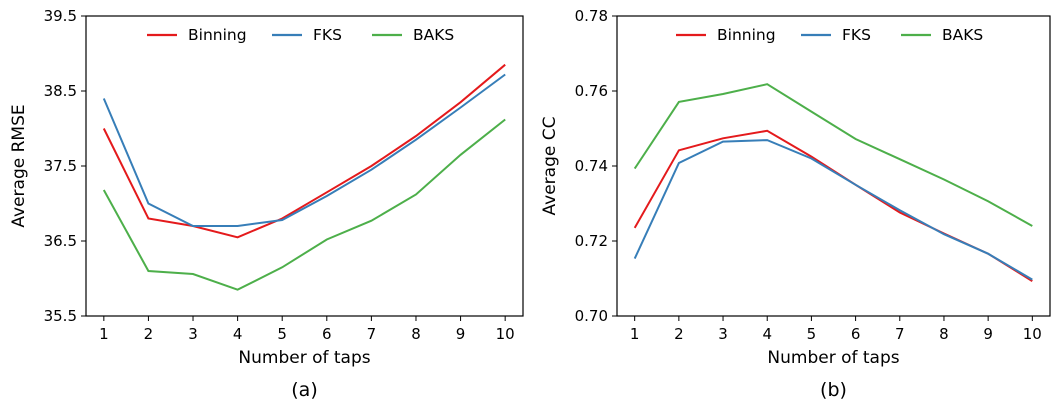 This screenshot has height=404, width=1051. What do you see at coordinates (60, 316) in the screenshot?
I see `y-tick-label: 35.5` at bounding box center [60, 316].